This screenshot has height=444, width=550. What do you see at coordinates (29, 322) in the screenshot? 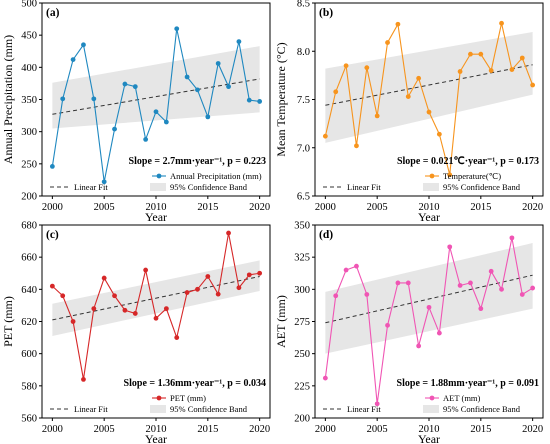
I see `y-tick-label: 620` at bounding box center [29, 322].